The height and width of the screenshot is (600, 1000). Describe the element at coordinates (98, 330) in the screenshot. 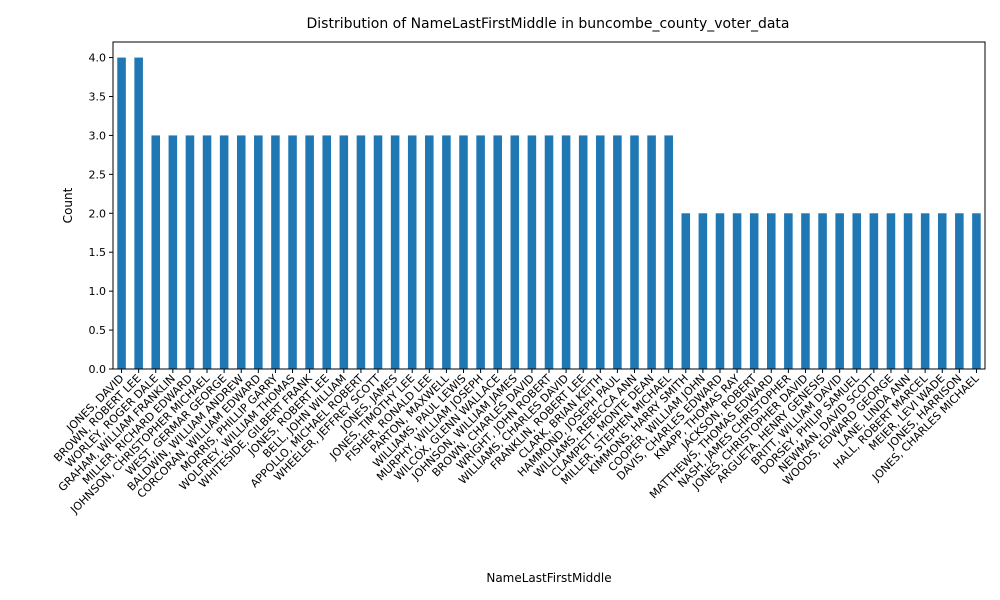

I see `y-tick-label: 0.5` at that location.